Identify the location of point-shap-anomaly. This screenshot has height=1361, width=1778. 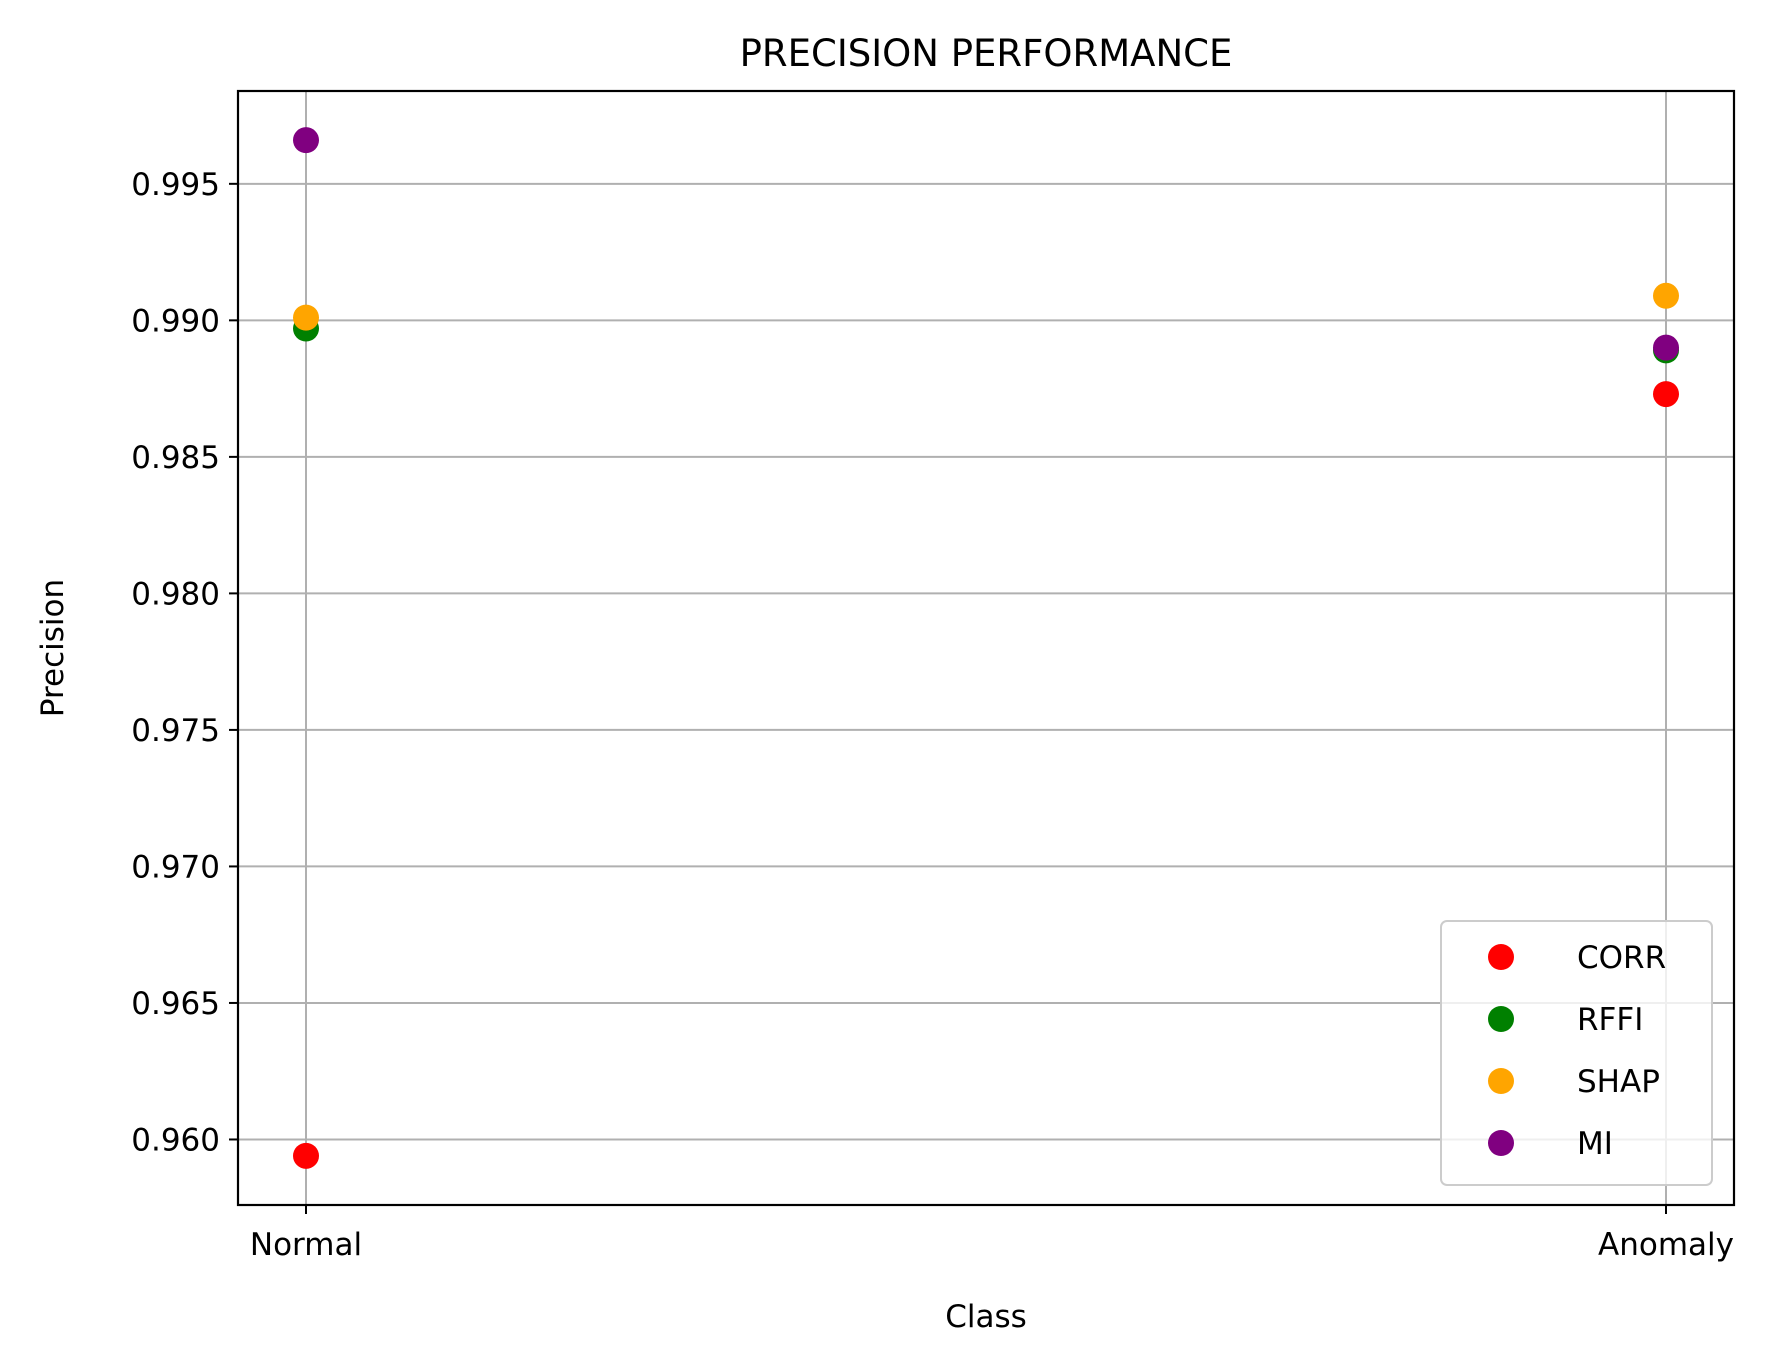
(1666, 295).